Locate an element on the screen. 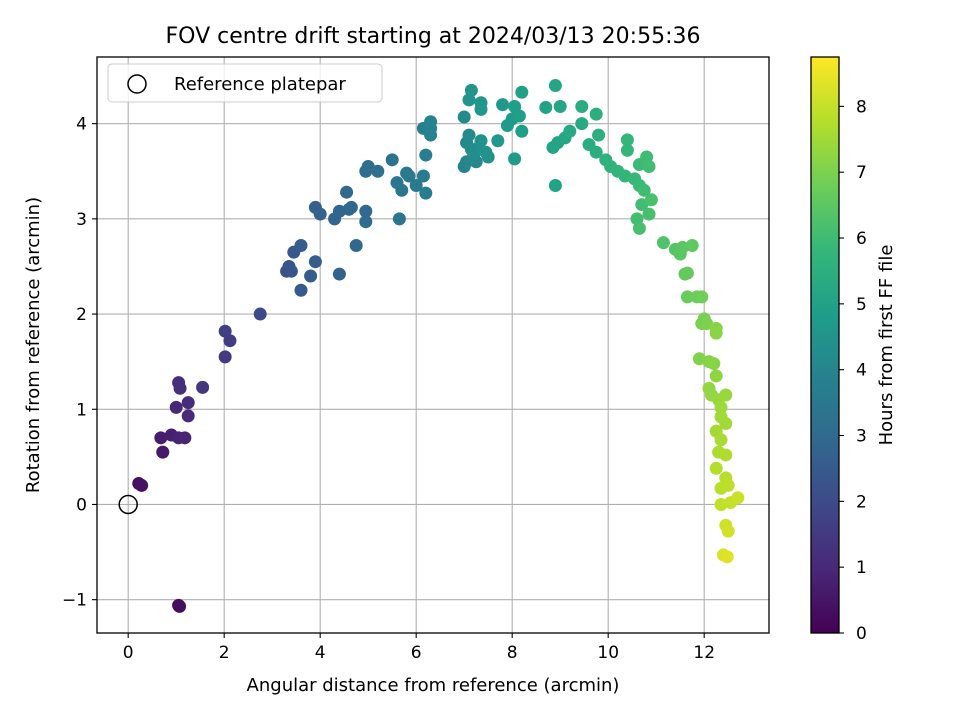 Image resolution: width=960 pixels, height=720 pixels. colorbar-tick-label: 2 is located at coordinates (861, 502).